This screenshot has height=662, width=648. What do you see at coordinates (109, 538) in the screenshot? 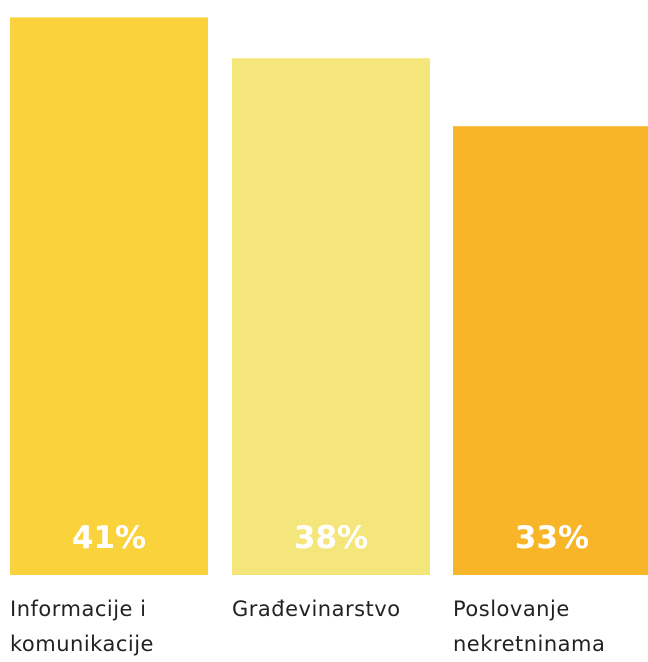
I see `value-label: 41%` at bounding box center [109, 538].